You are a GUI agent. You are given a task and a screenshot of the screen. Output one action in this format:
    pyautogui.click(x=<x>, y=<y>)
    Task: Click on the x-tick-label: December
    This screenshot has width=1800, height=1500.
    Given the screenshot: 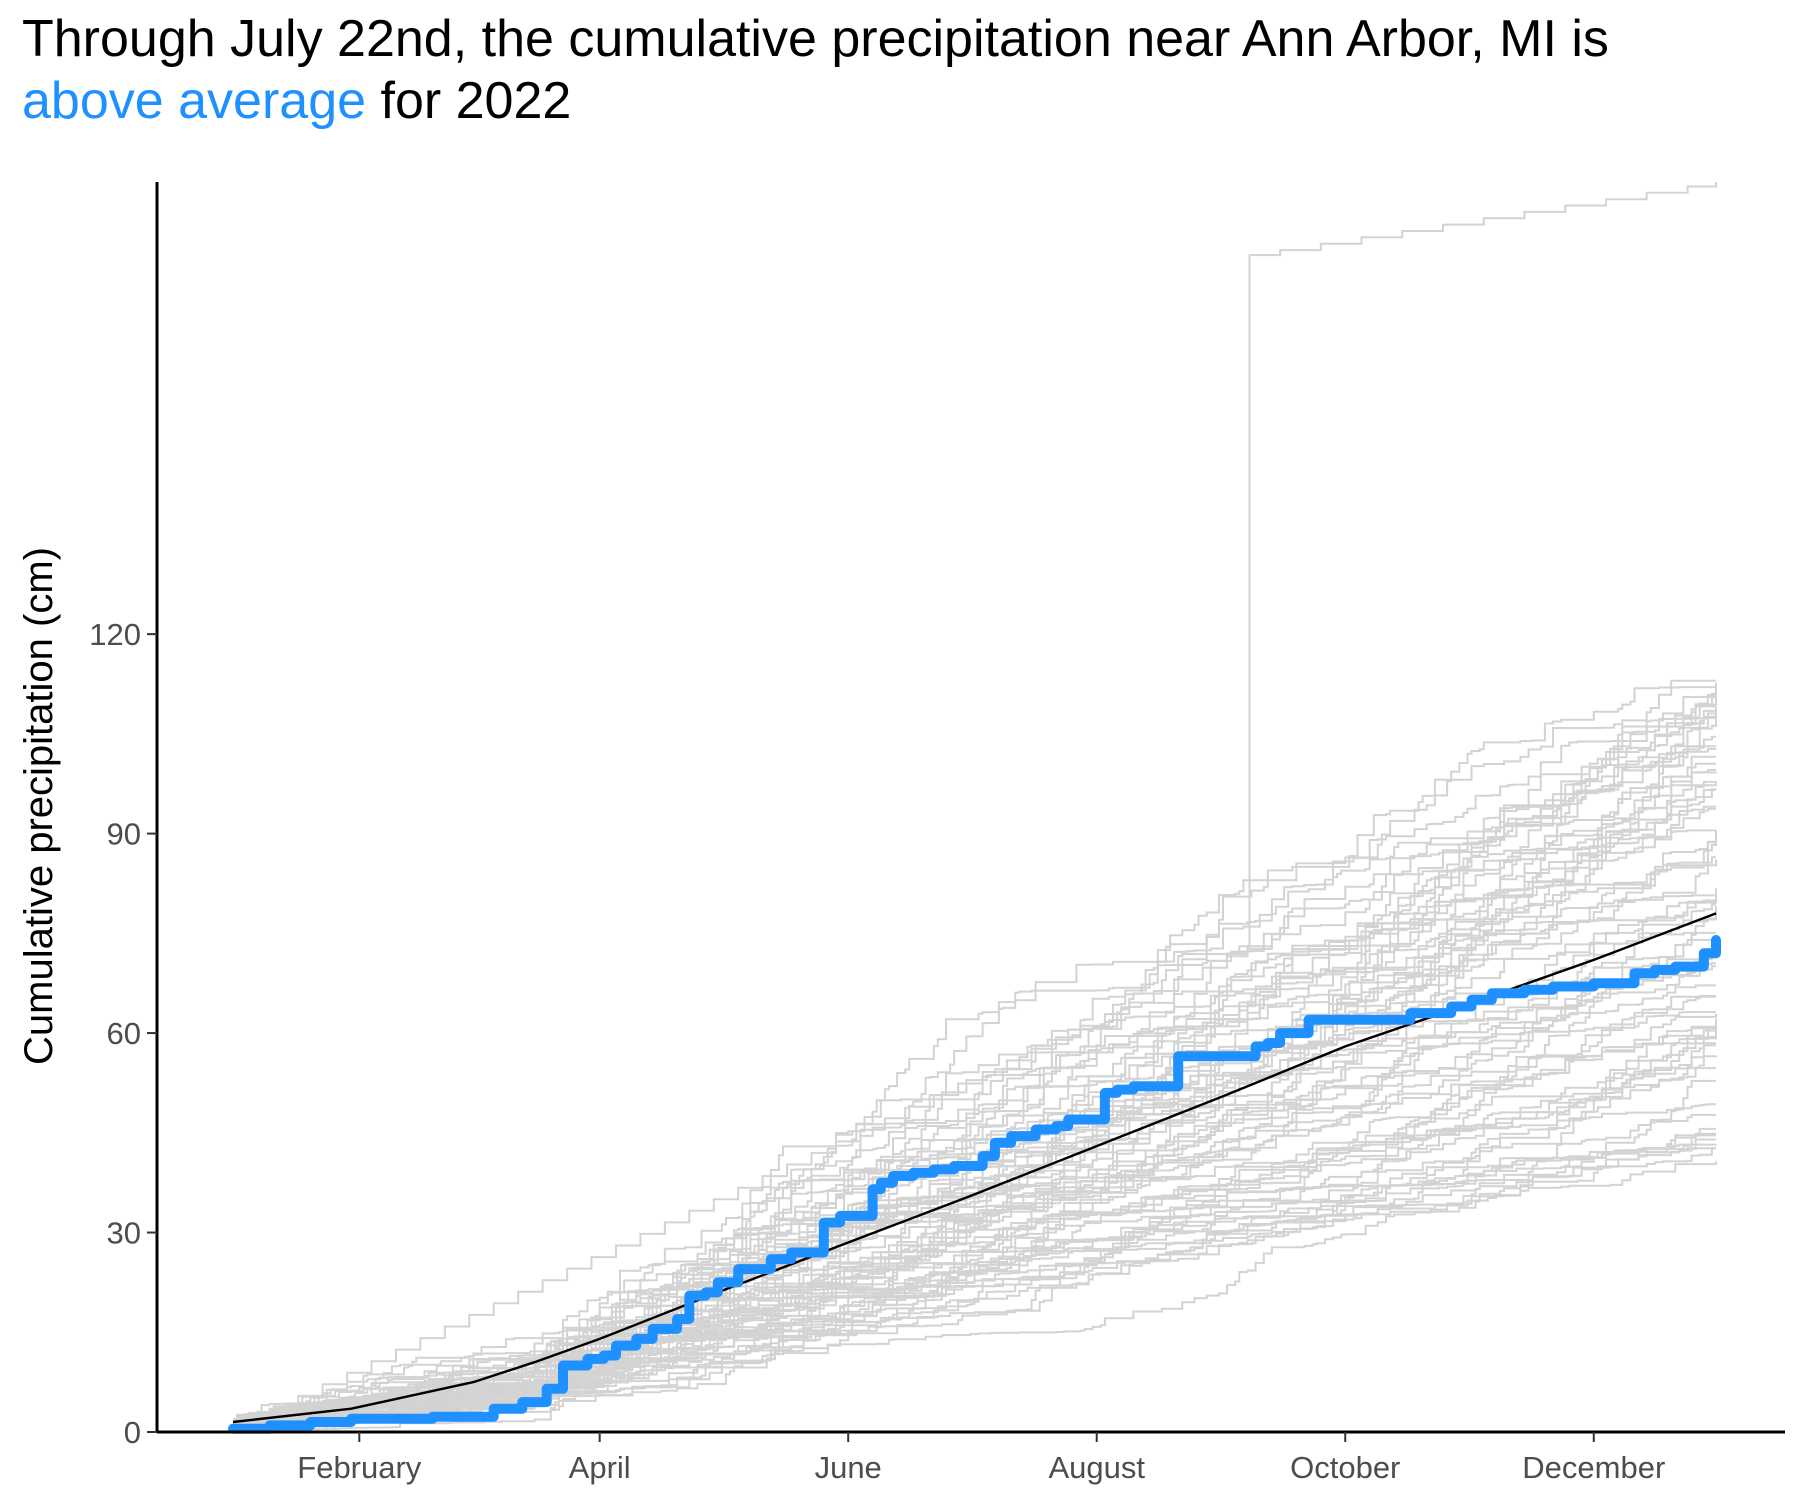 What is the action you would take?
    pyautogui.click(x=1593, y=1467)
    